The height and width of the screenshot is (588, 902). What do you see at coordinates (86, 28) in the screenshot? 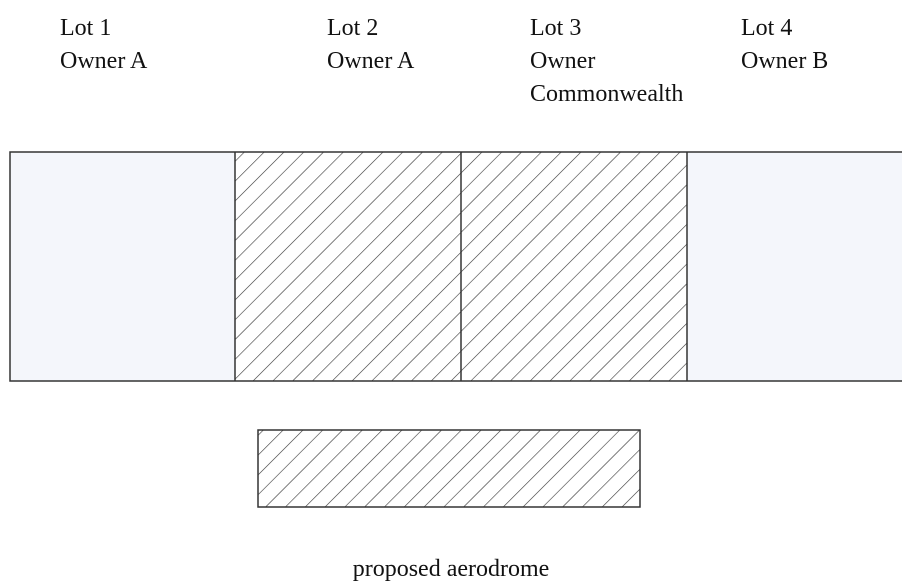
I see `lot-label: Lot 1` at bounding box center [86, 28].